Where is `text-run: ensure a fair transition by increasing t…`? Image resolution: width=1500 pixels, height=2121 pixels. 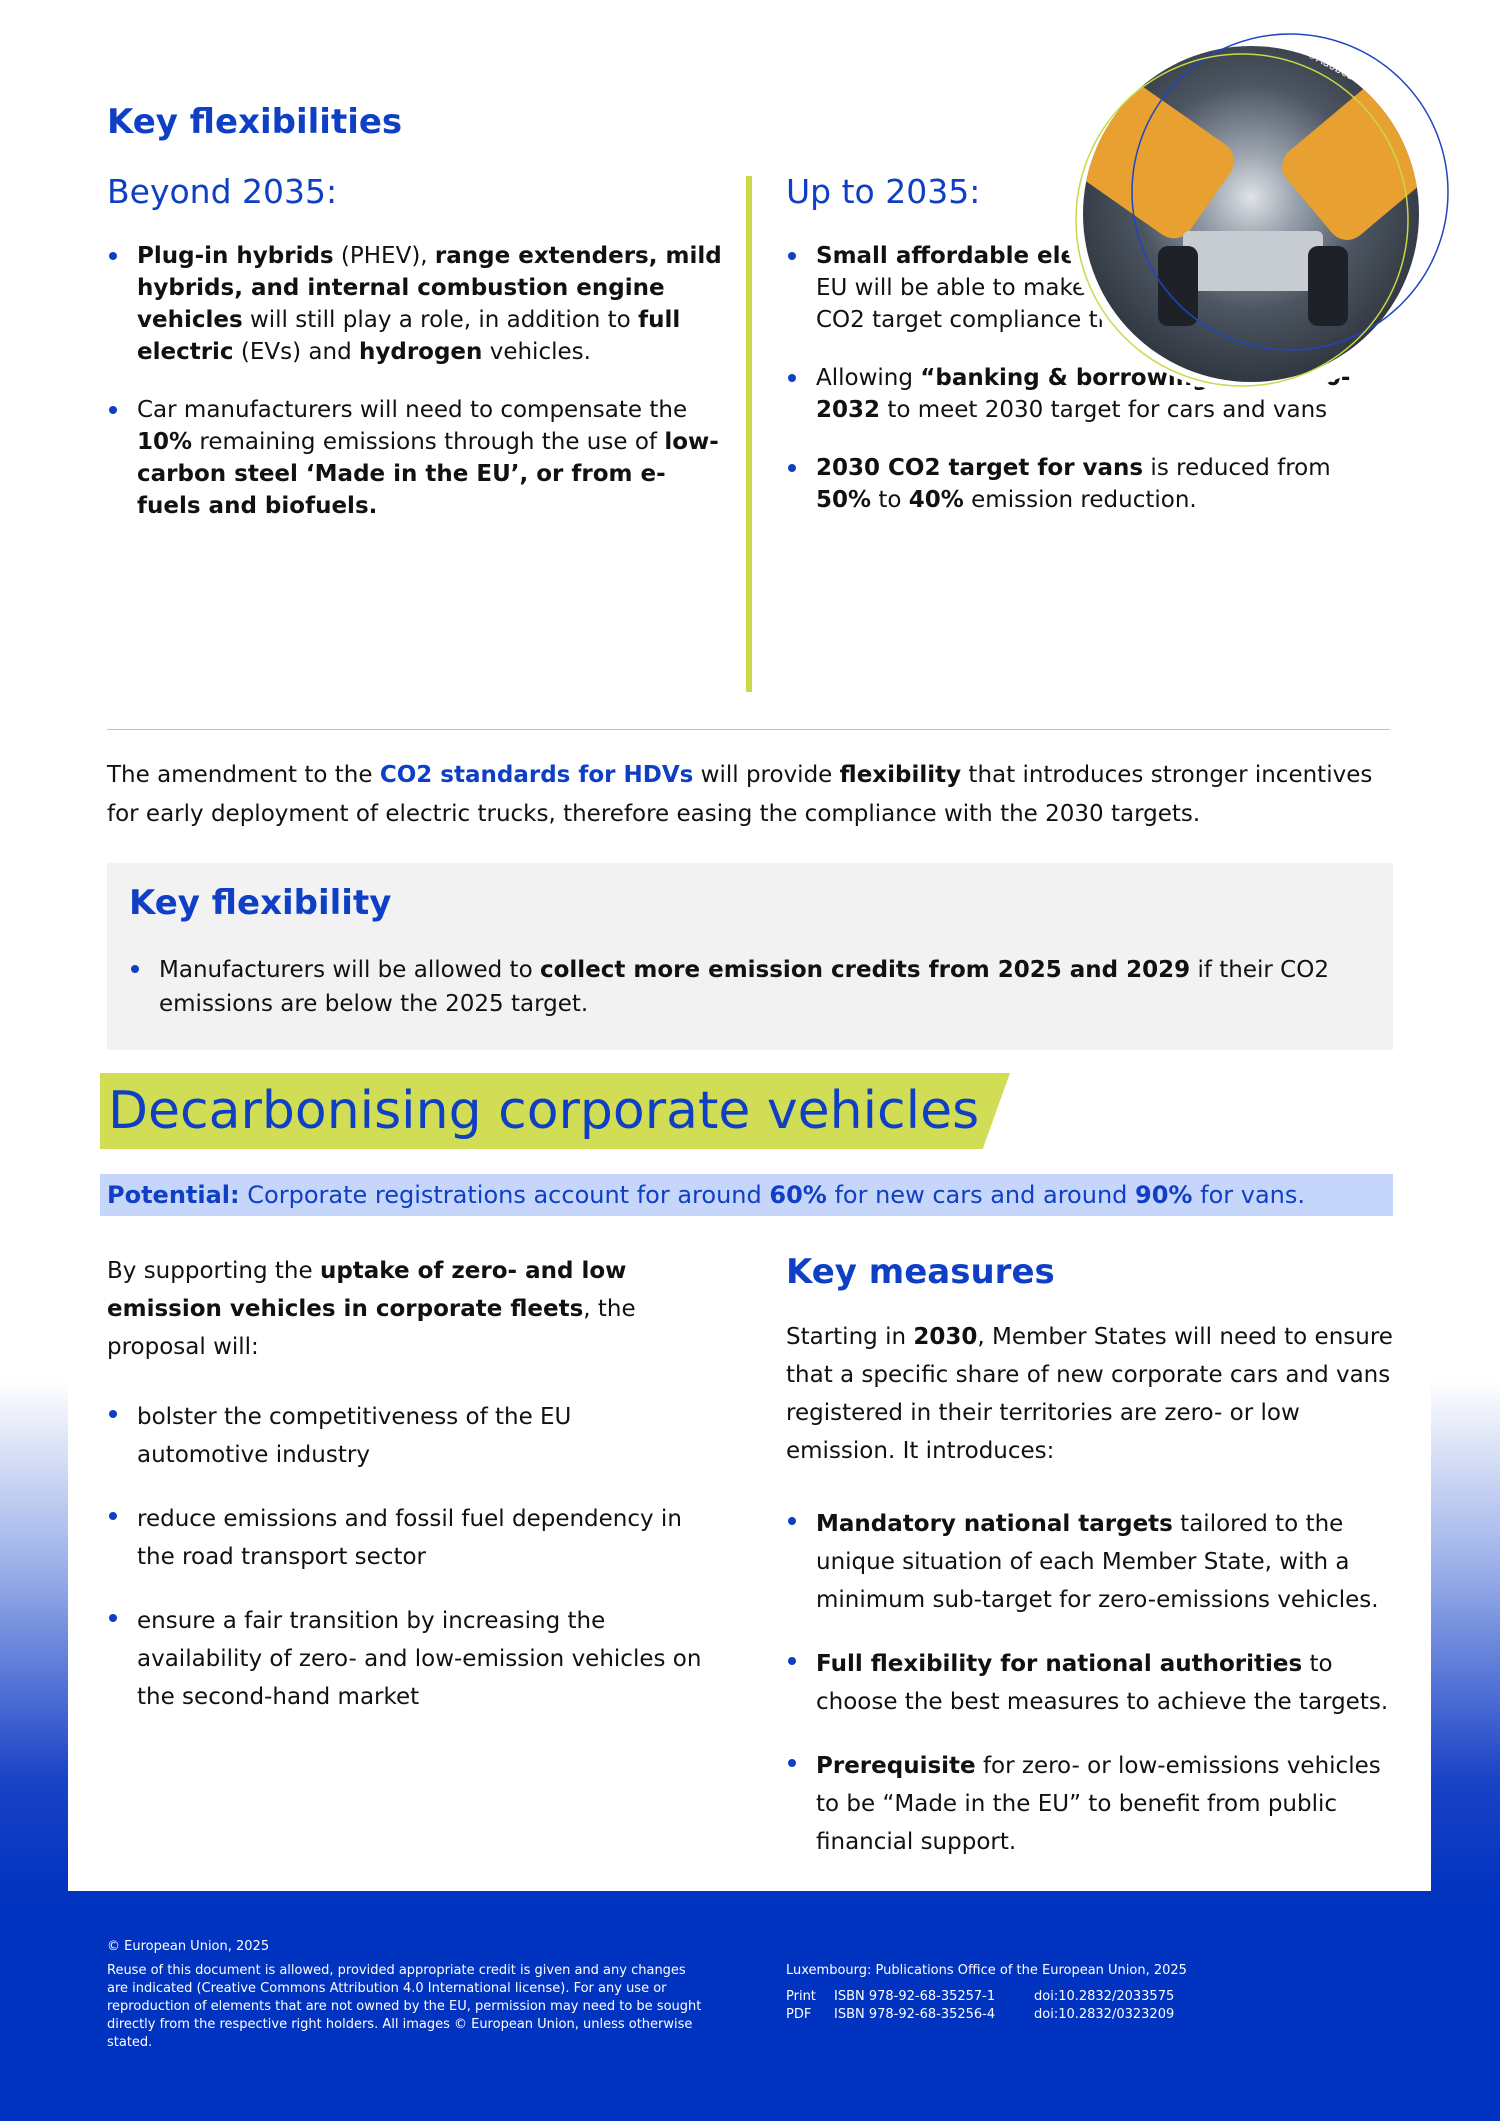 text-run: ensure a fair transition by increasing t… is located at coordinates (419, 1659).